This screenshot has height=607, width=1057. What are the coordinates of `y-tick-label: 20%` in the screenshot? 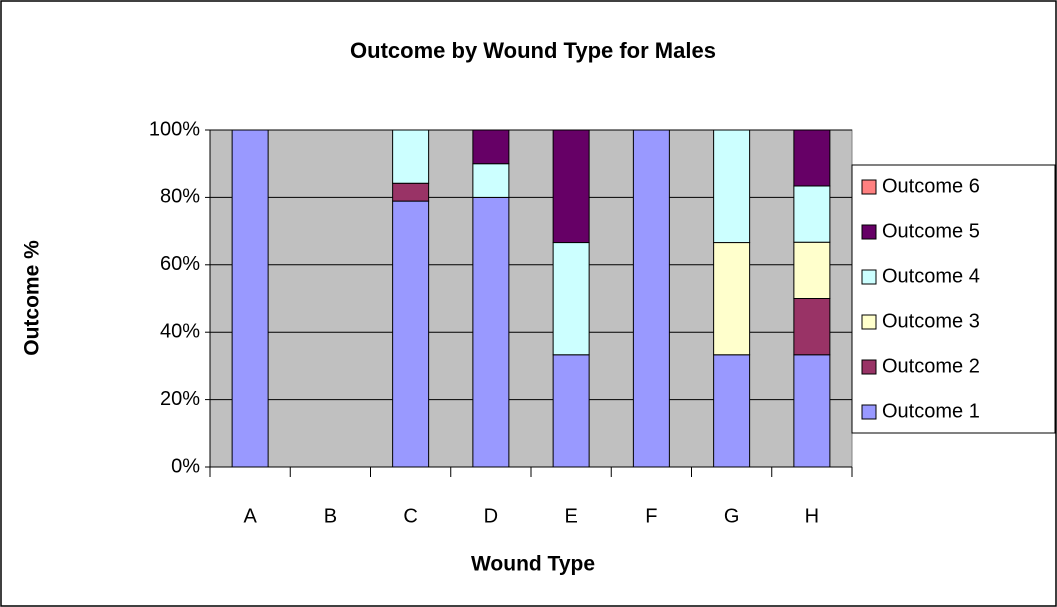 It's located at (180, 399).